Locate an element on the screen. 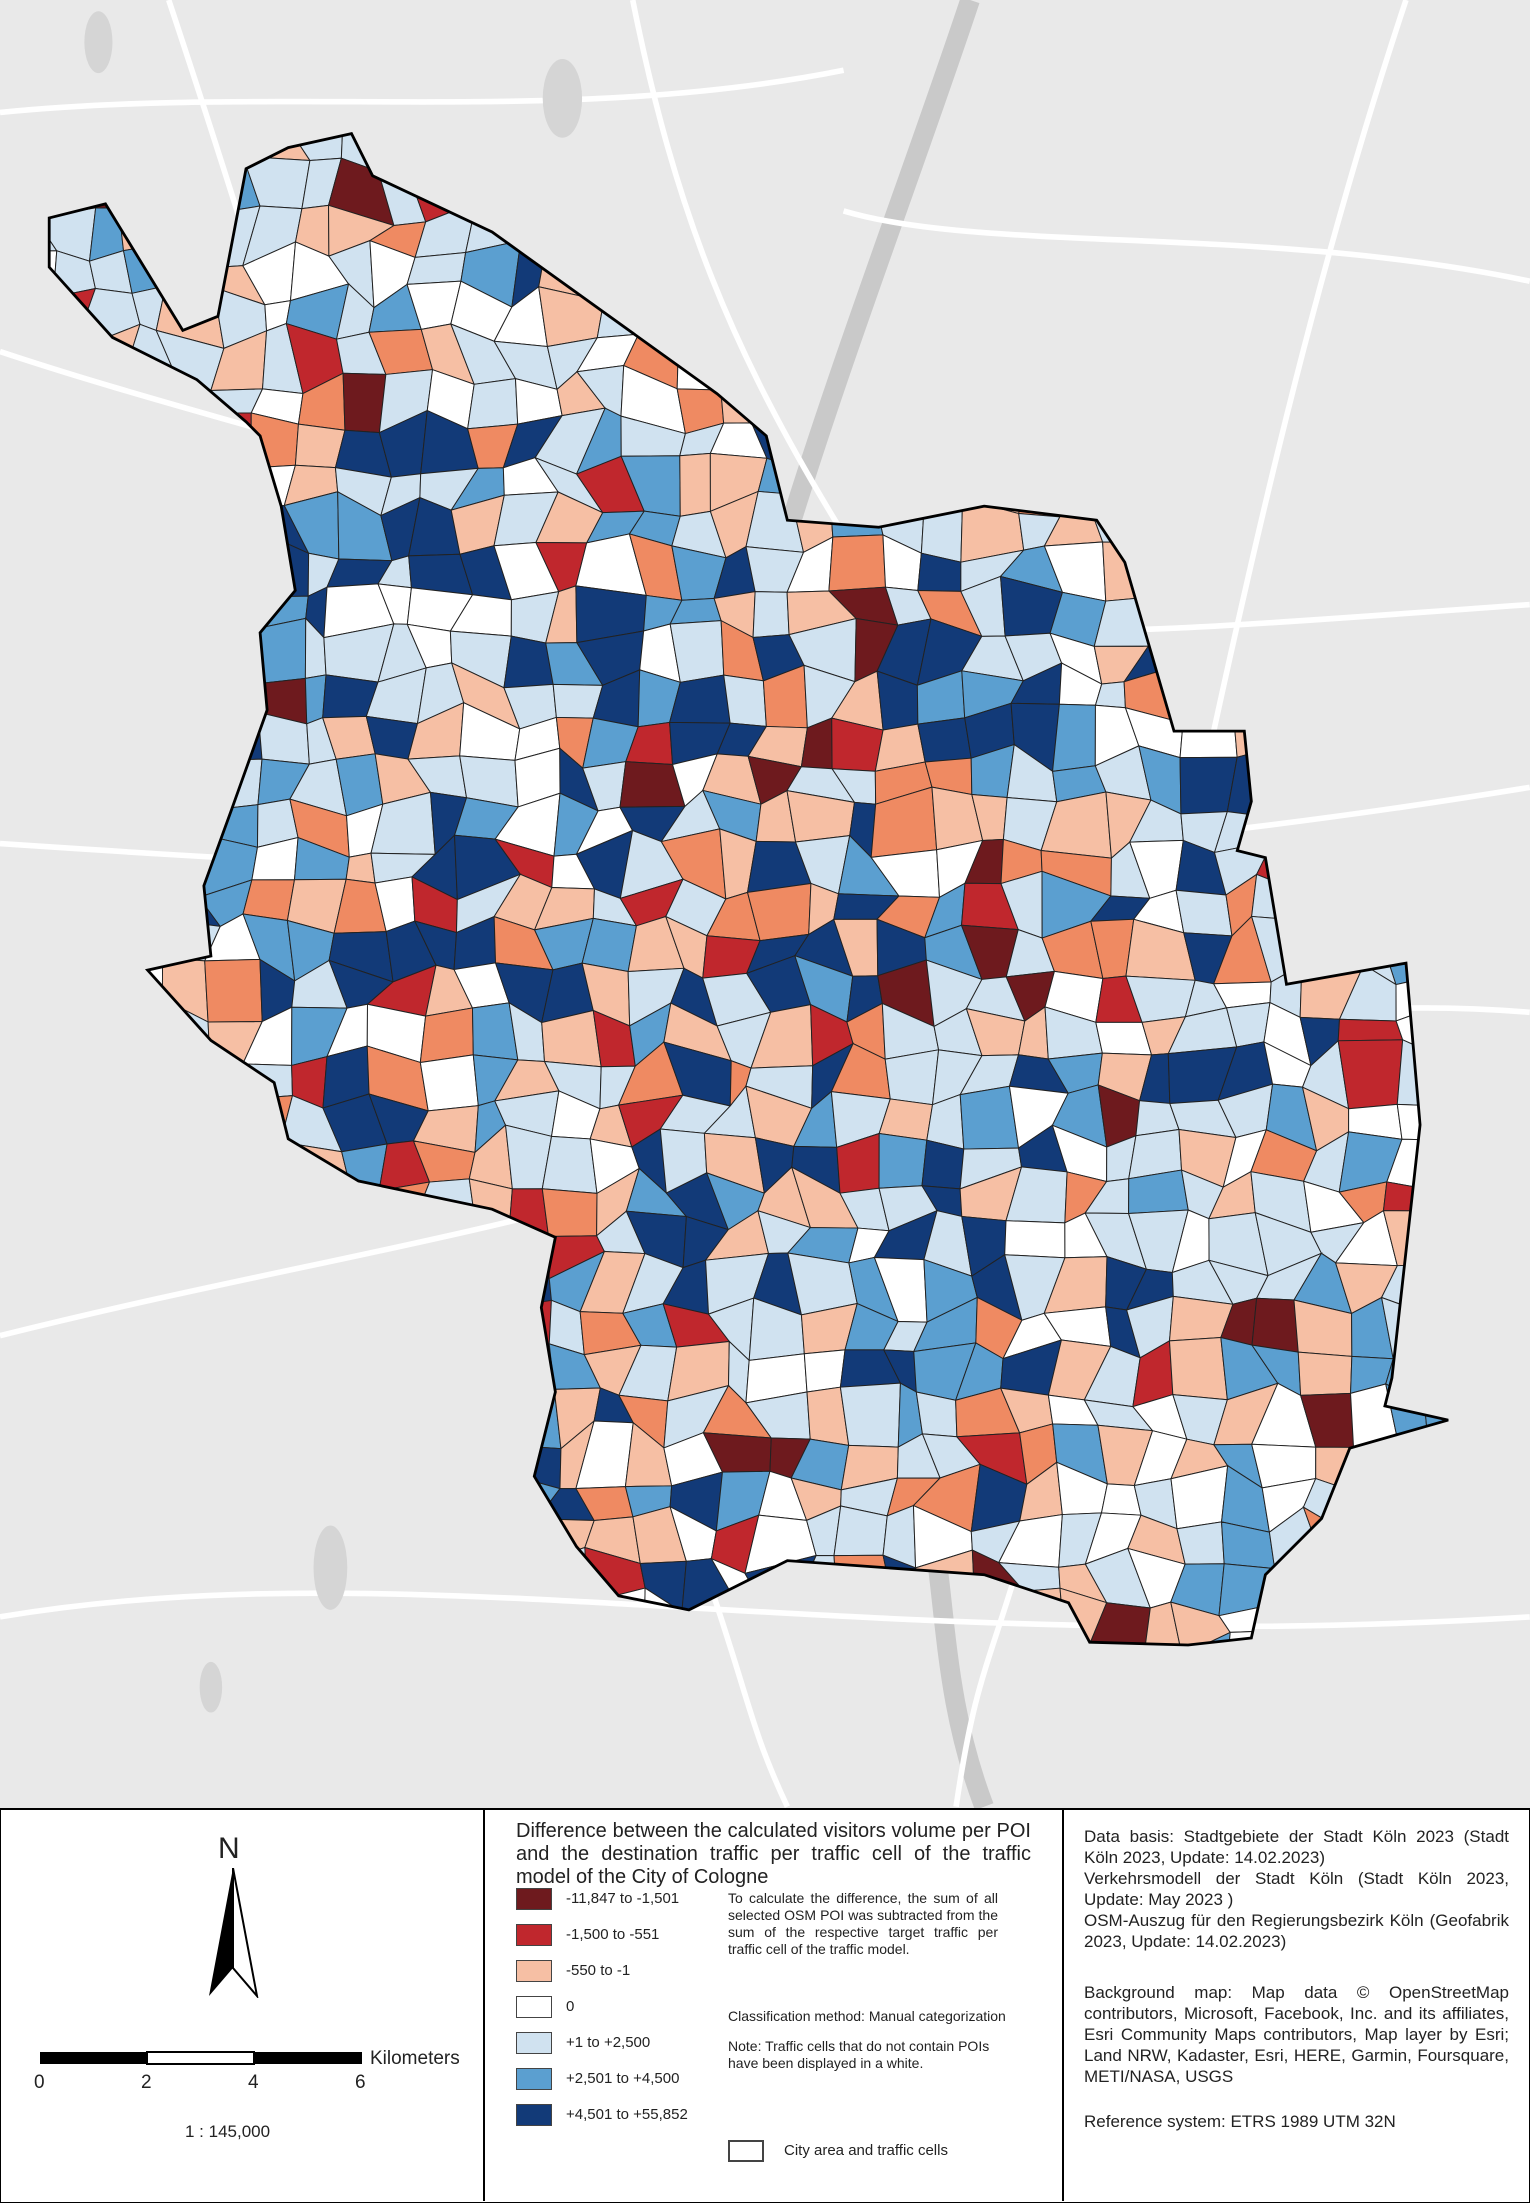 The height and width of the screenshot is (2203, 1530). north-label: N is located at coordinates (229, 1848).